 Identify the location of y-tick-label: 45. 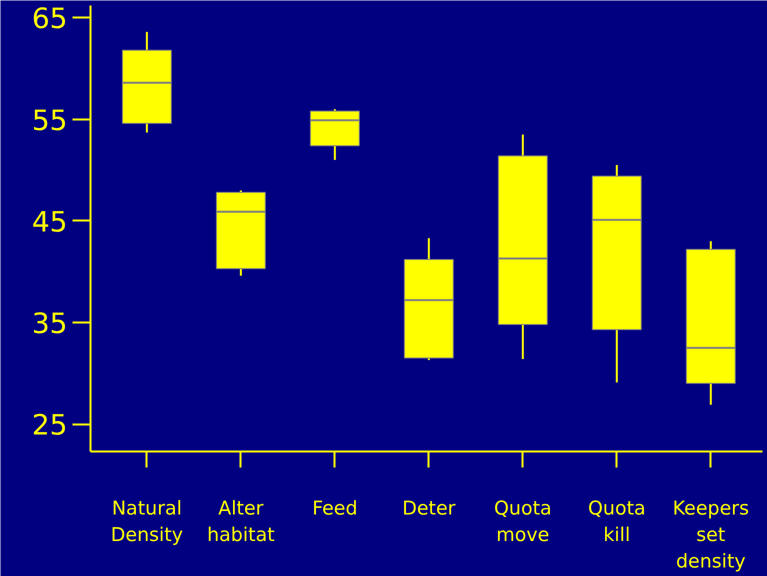
(50, 221).